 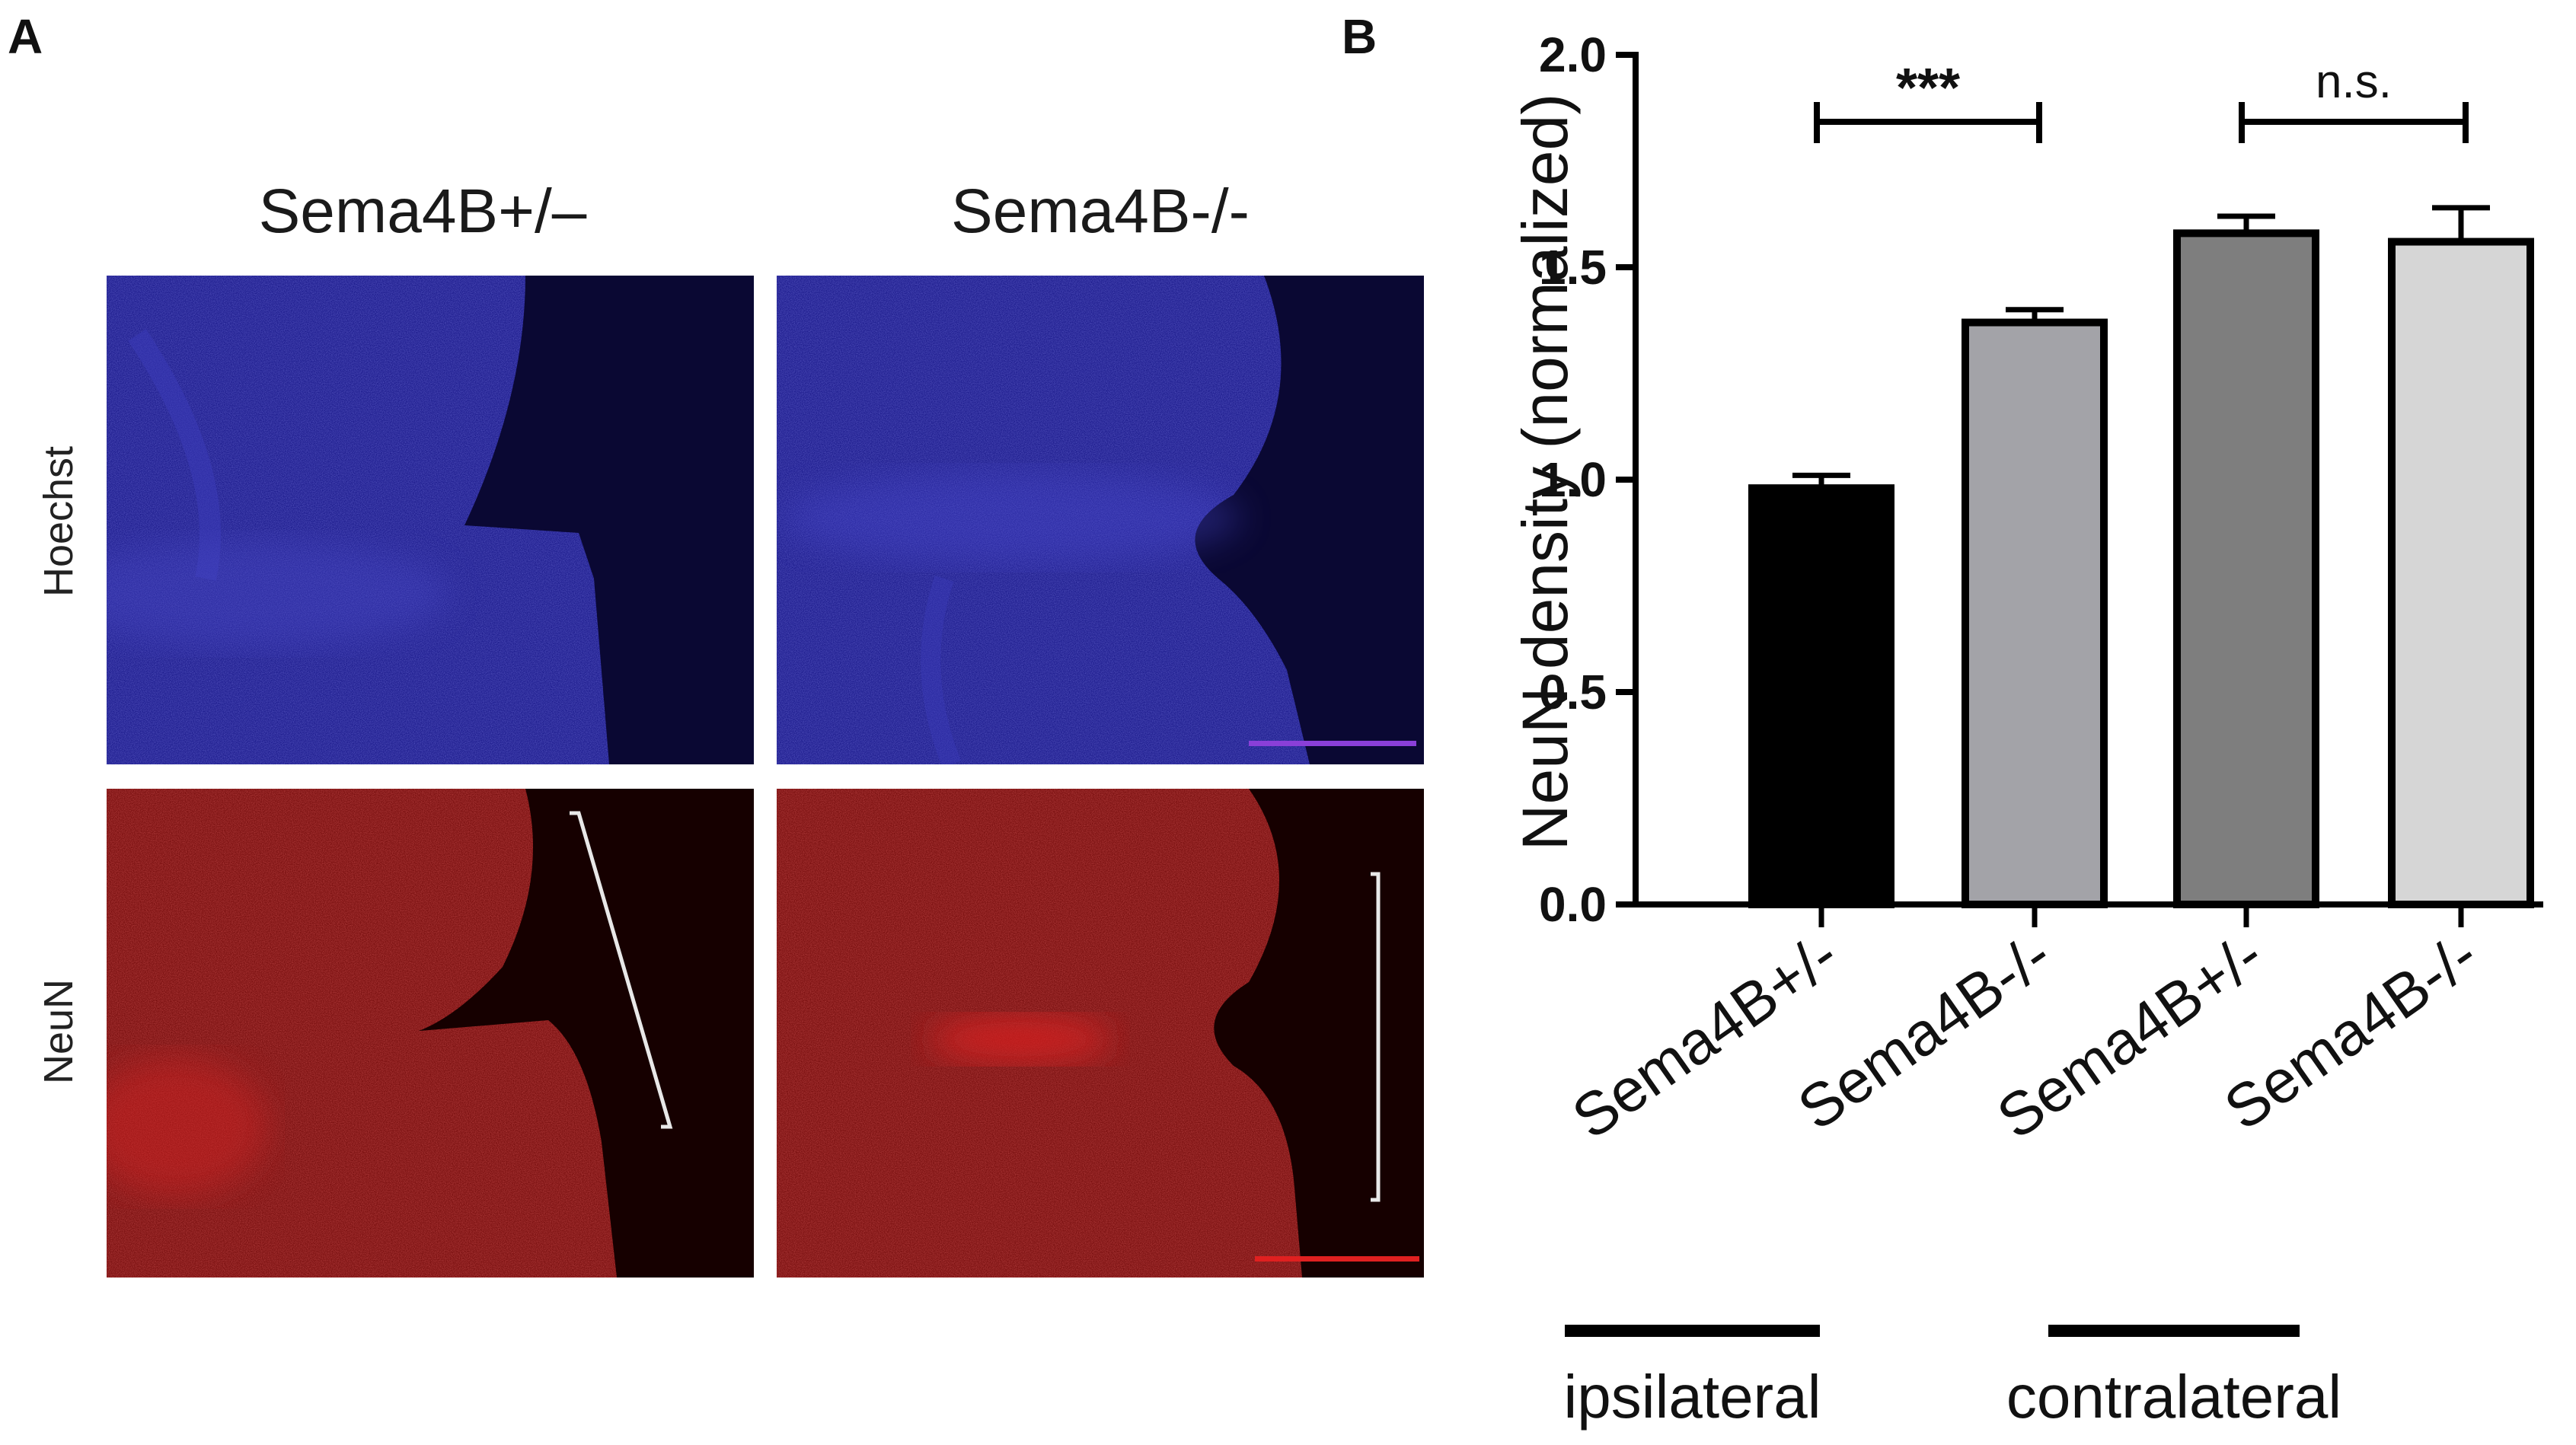 What do you see at coordinates (58, 521) in the screenshot?
I see `row-label-hoechst: Hoechst` at bounding box center [58, 521].